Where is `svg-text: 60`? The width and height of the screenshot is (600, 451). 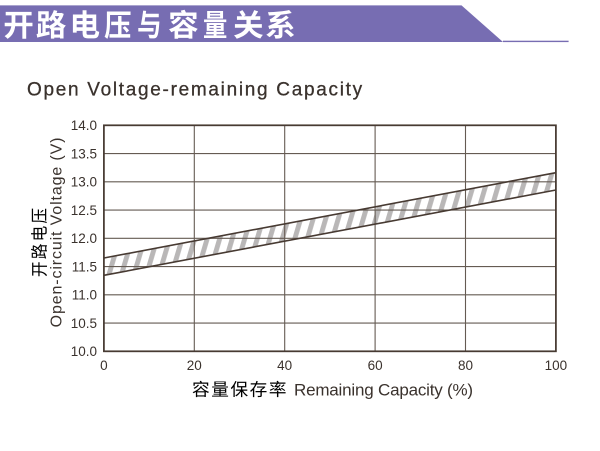
svg-text: 60 is located at coordinates (375, 365).